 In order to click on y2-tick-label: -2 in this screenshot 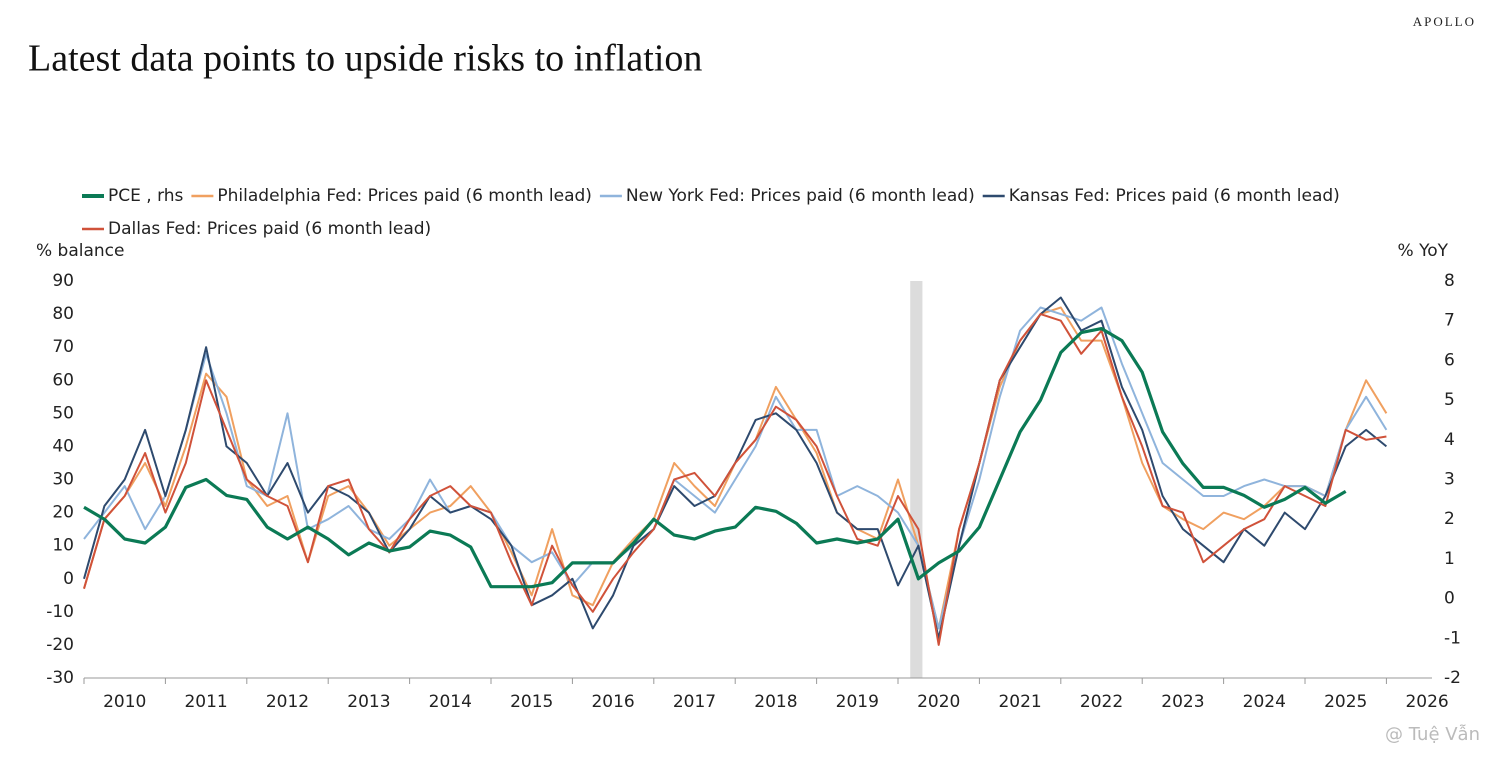, I will do `click(1452, 678)`.